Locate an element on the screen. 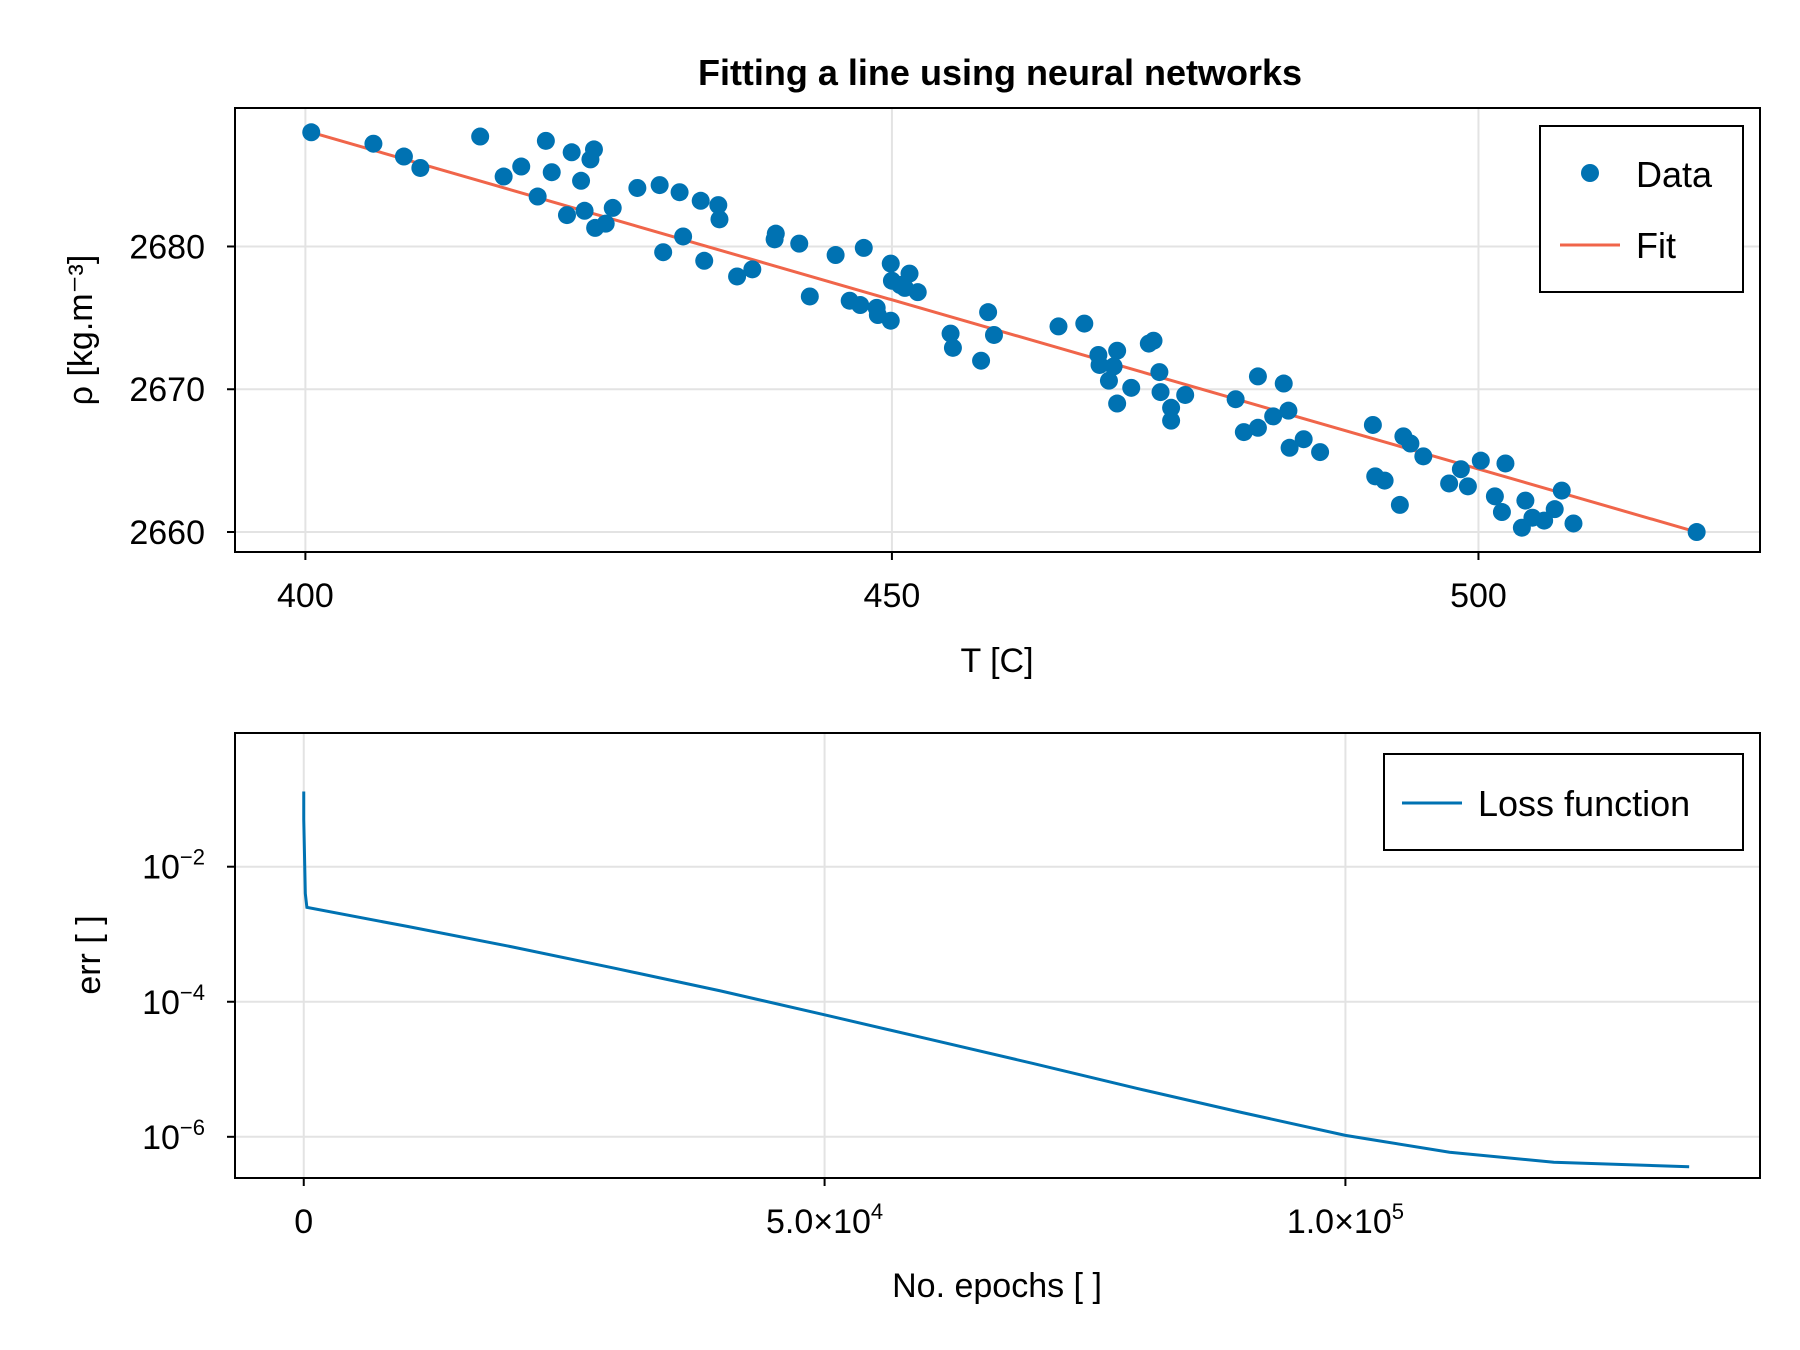  legend-loss-label: Loss function is located at coordinates (1584, 803).